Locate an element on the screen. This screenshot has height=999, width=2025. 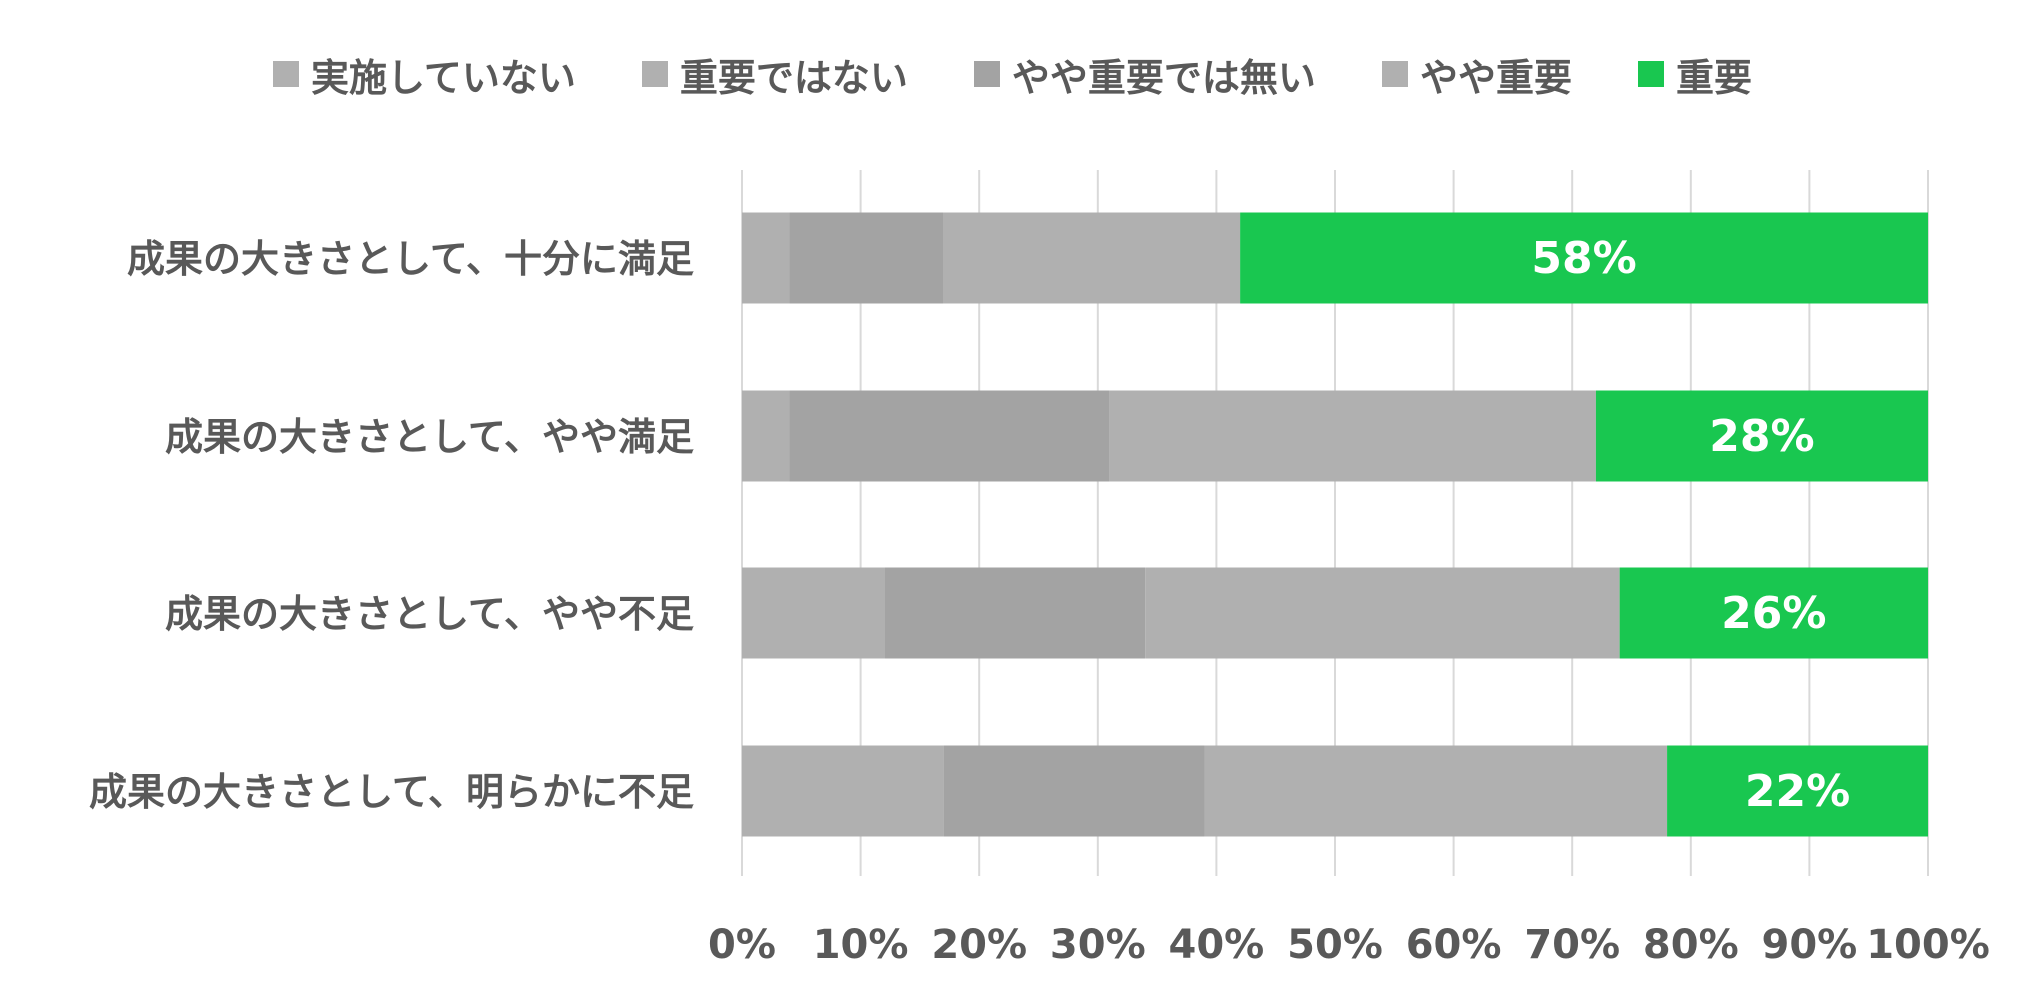
legend-item: 重要 is located at coordinates (1694, 74).